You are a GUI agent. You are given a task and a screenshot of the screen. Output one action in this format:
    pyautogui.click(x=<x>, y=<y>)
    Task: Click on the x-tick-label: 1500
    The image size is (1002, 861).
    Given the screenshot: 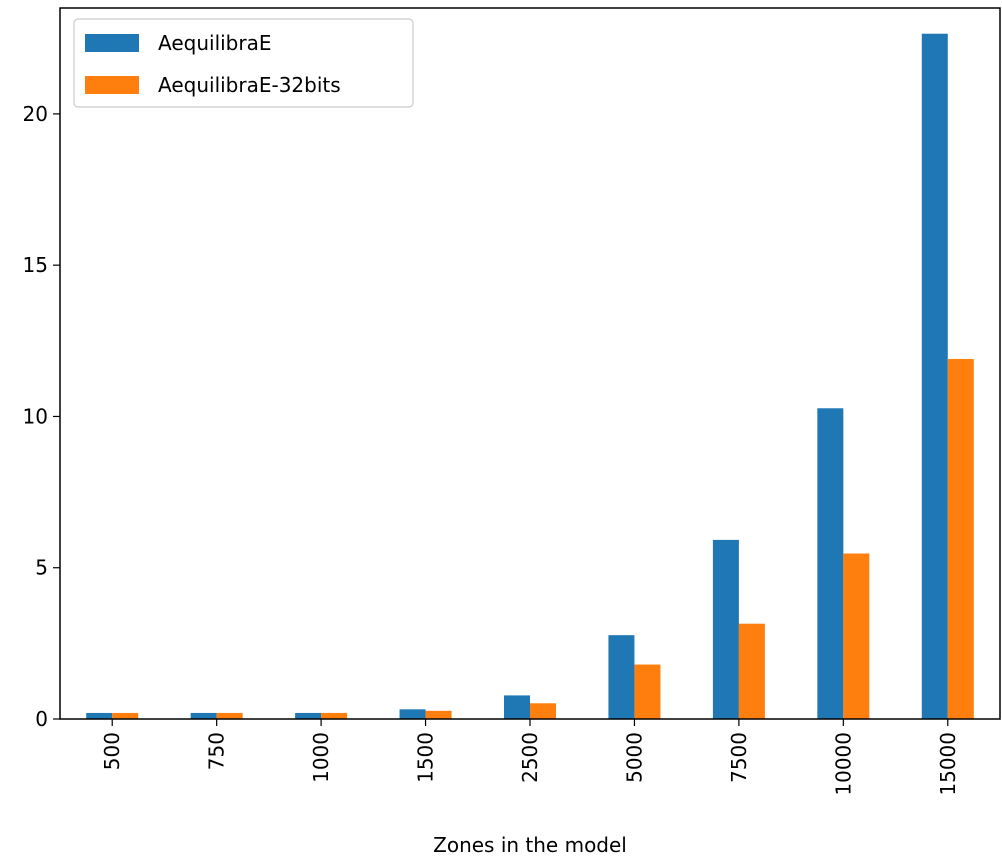 What is the action you would take?
    pyautogui.click(x=426, y=757)
    